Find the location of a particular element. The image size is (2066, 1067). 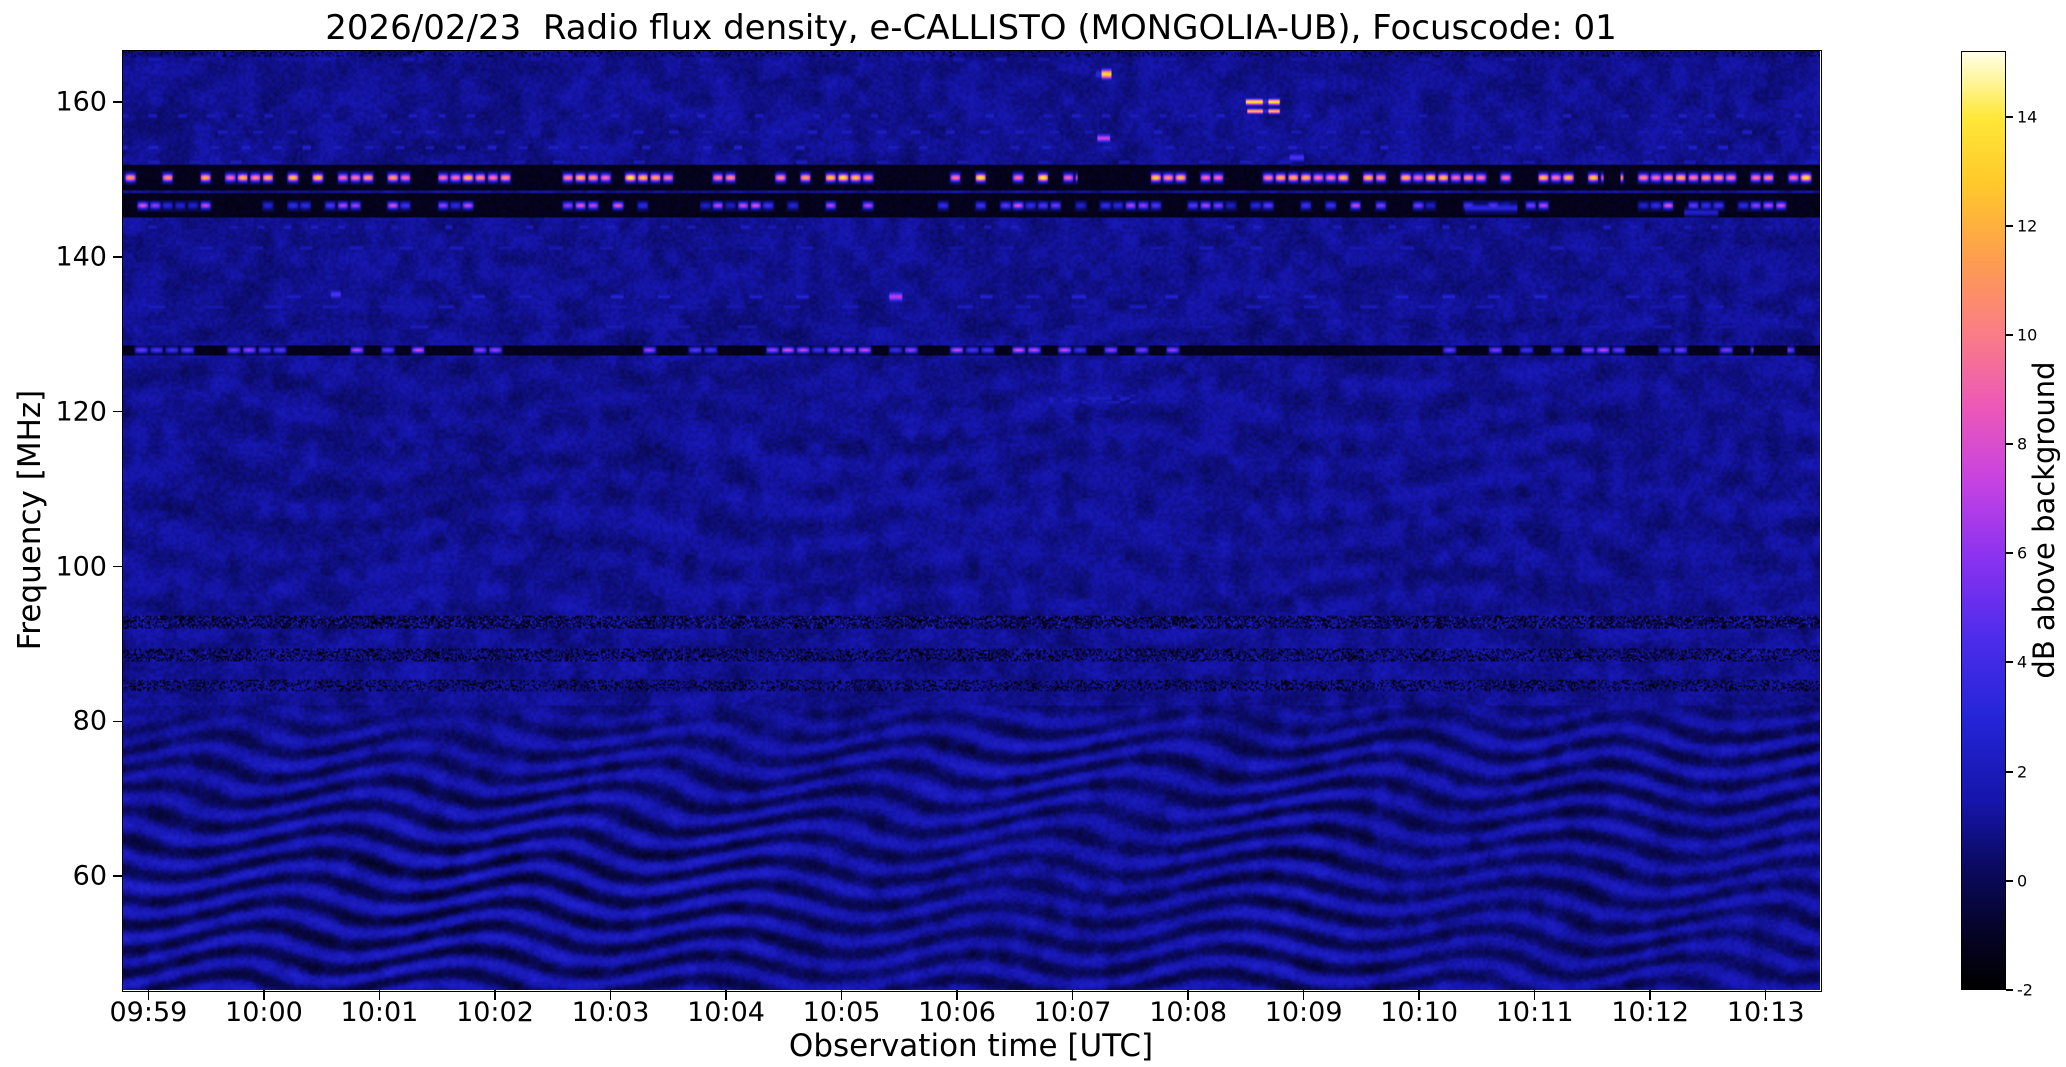

colorbar-tick-label: 10 is located at coordinates (2027, 335).